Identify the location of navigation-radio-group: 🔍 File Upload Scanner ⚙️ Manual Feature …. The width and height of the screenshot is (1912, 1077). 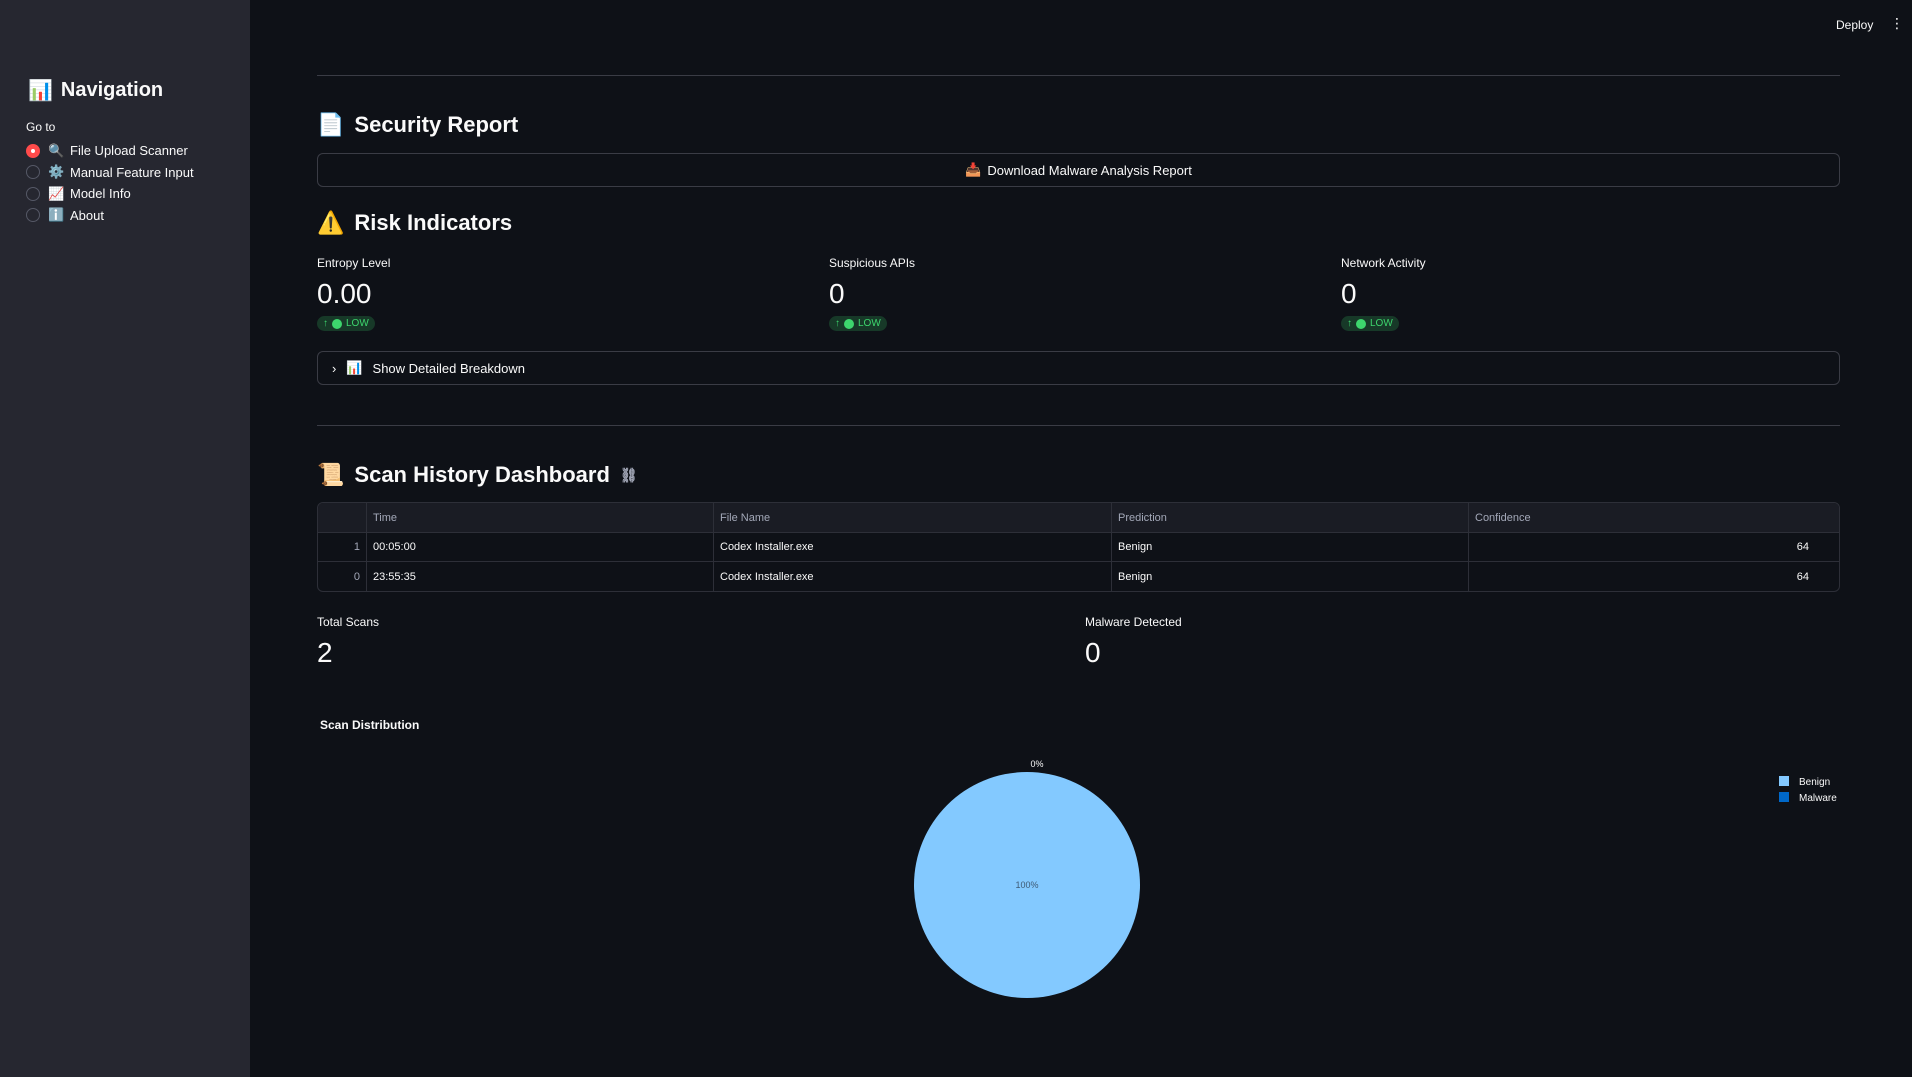
(110, 183).